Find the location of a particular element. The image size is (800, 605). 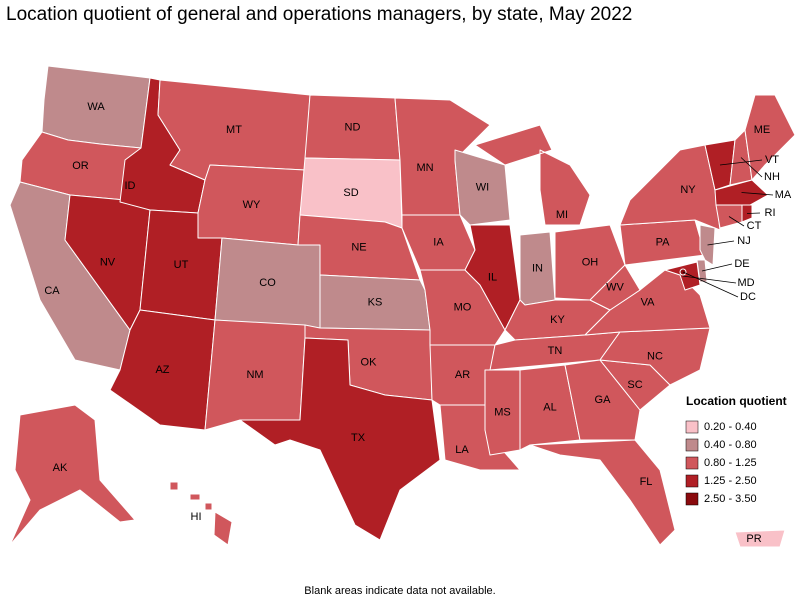

state-label: ME is located at coordinates (762, 130).